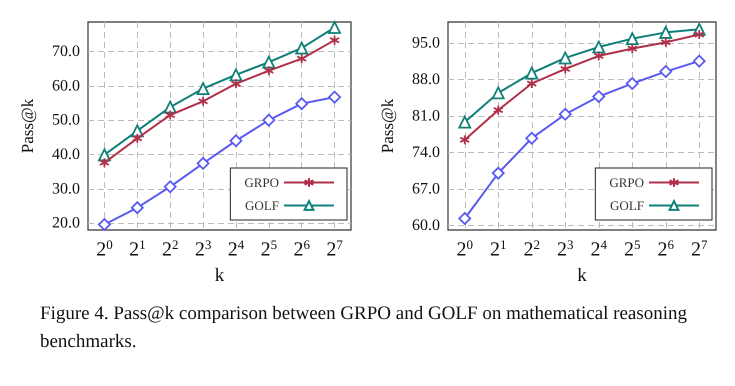 This screenshot has height=386, width=735. I want to click on y-tick-label: 40.0, so click(66, 154).